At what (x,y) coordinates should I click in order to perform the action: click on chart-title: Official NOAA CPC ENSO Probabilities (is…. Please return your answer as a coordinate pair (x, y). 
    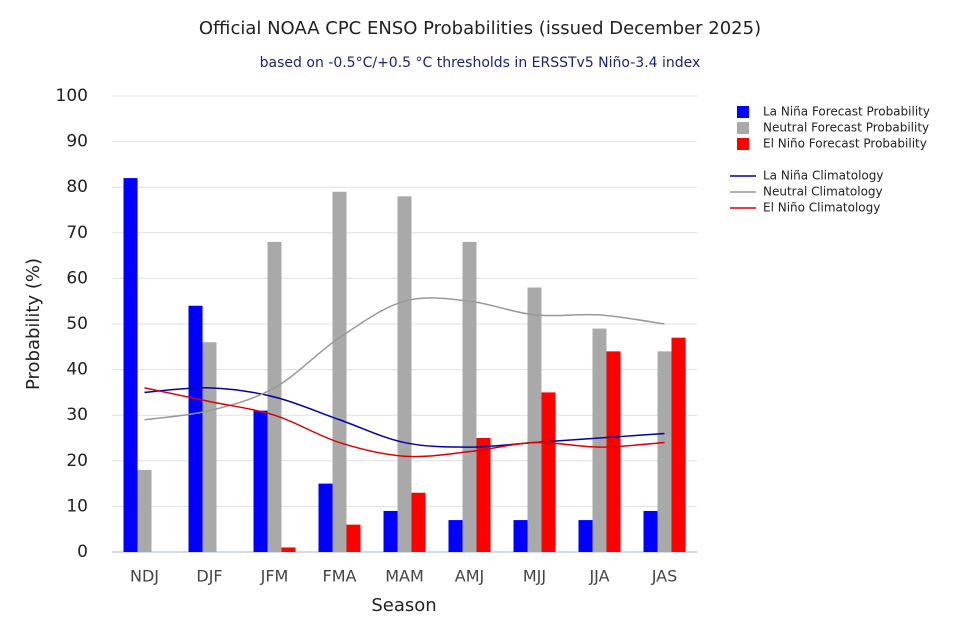
    Looking at the image, I should click on (480, 28).